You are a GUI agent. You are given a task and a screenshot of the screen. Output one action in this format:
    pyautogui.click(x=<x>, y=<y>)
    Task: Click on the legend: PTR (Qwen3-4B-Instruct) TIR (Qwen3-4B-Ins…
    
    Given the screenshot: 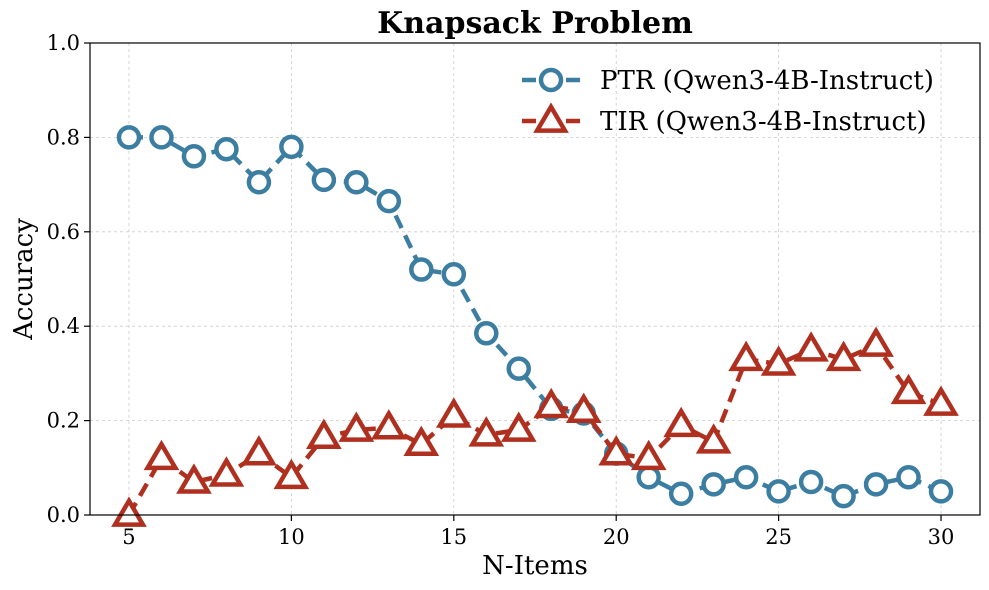 What is the action you would take?
    pyautogui.click(x=728, y=101)
    